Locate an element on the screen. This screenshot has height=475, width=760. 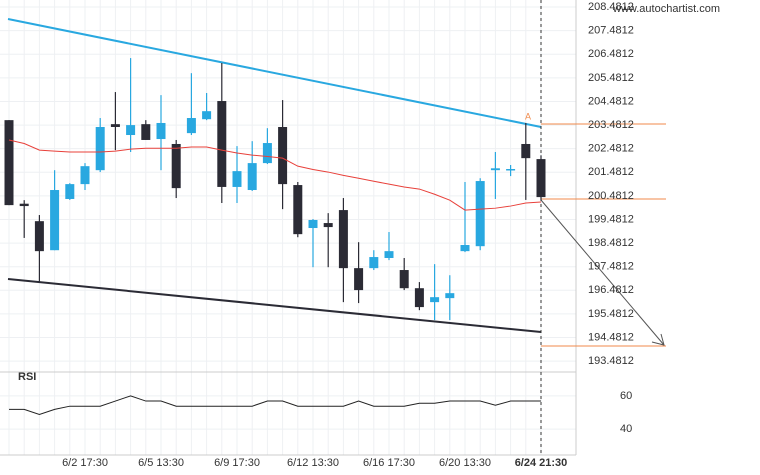
y-tick-label: 200.4812 is located at coordinates (611, 196).